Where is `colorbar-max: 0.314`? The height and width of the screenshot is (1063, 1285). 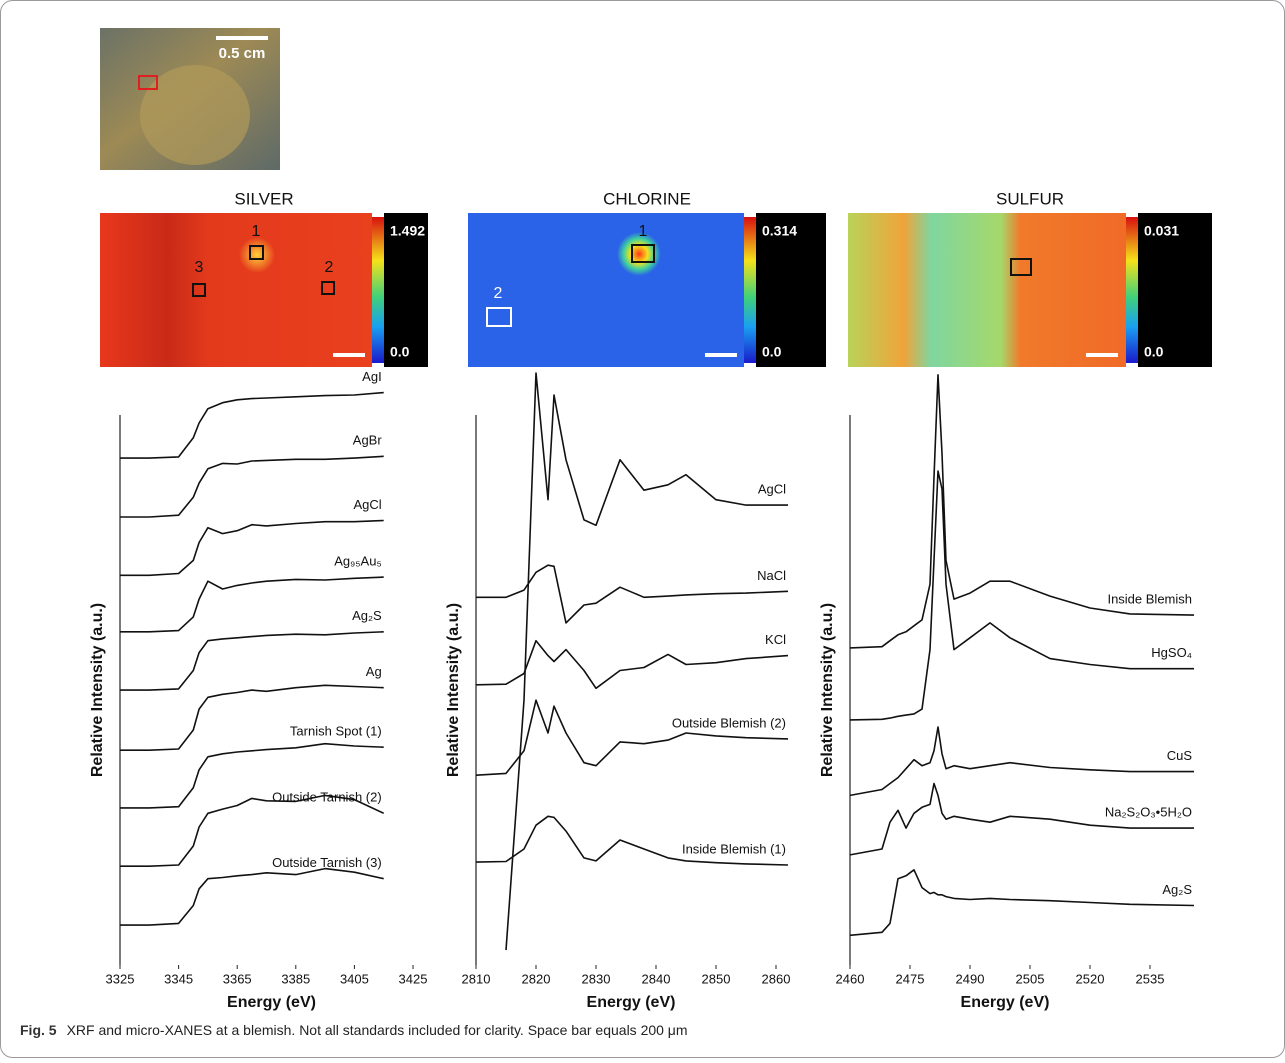
colorbar-max: 0.314 is located at coordinates (779, 231).